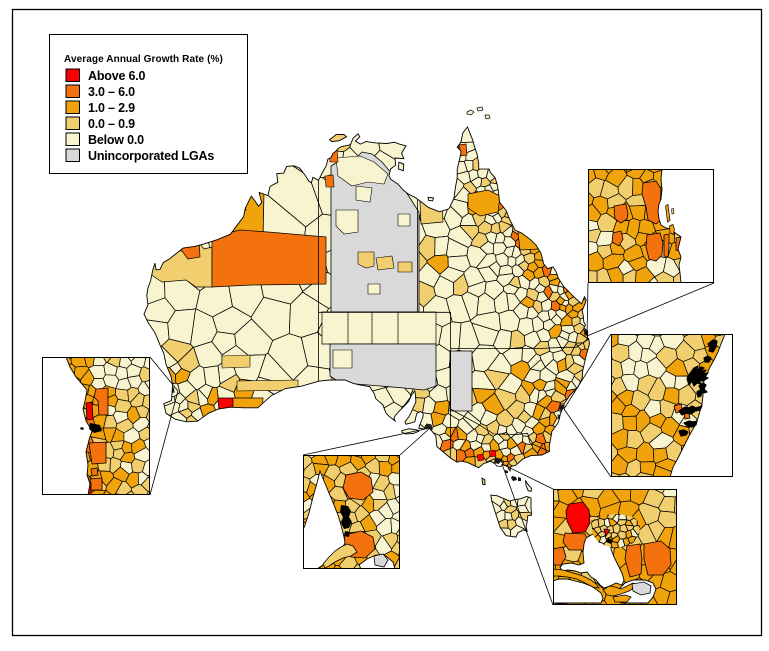  What do you see at coordinates (116, 76) in the screenshot?
I see `svg-text: Above 6.0` at bounding box center [116, 76].